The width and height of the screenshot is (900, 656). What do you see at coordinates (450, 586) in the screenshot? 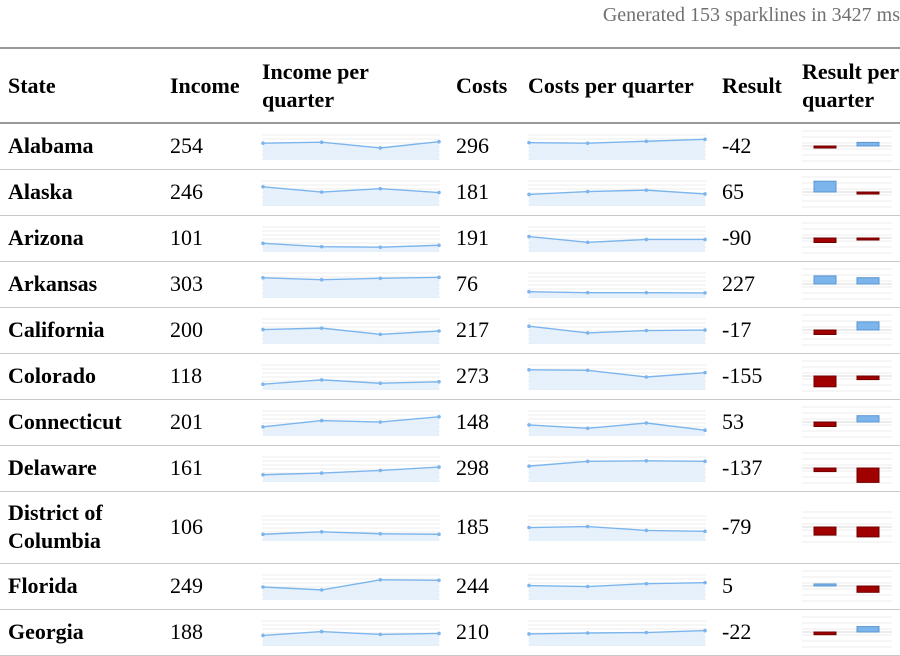
I see `table-row: Florida 249 244 5` at bounding box center [450, 586].